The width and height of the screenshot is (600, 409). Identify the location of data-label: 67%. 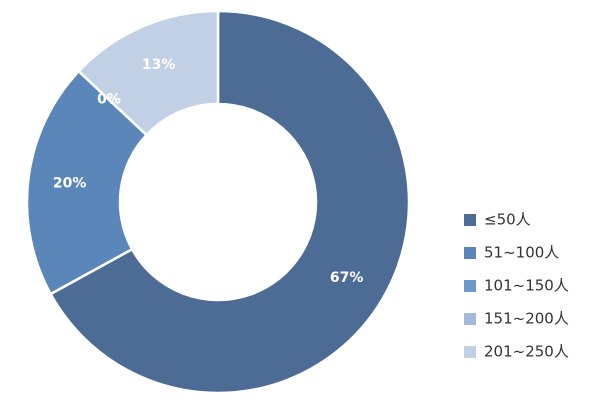
(347, 278).